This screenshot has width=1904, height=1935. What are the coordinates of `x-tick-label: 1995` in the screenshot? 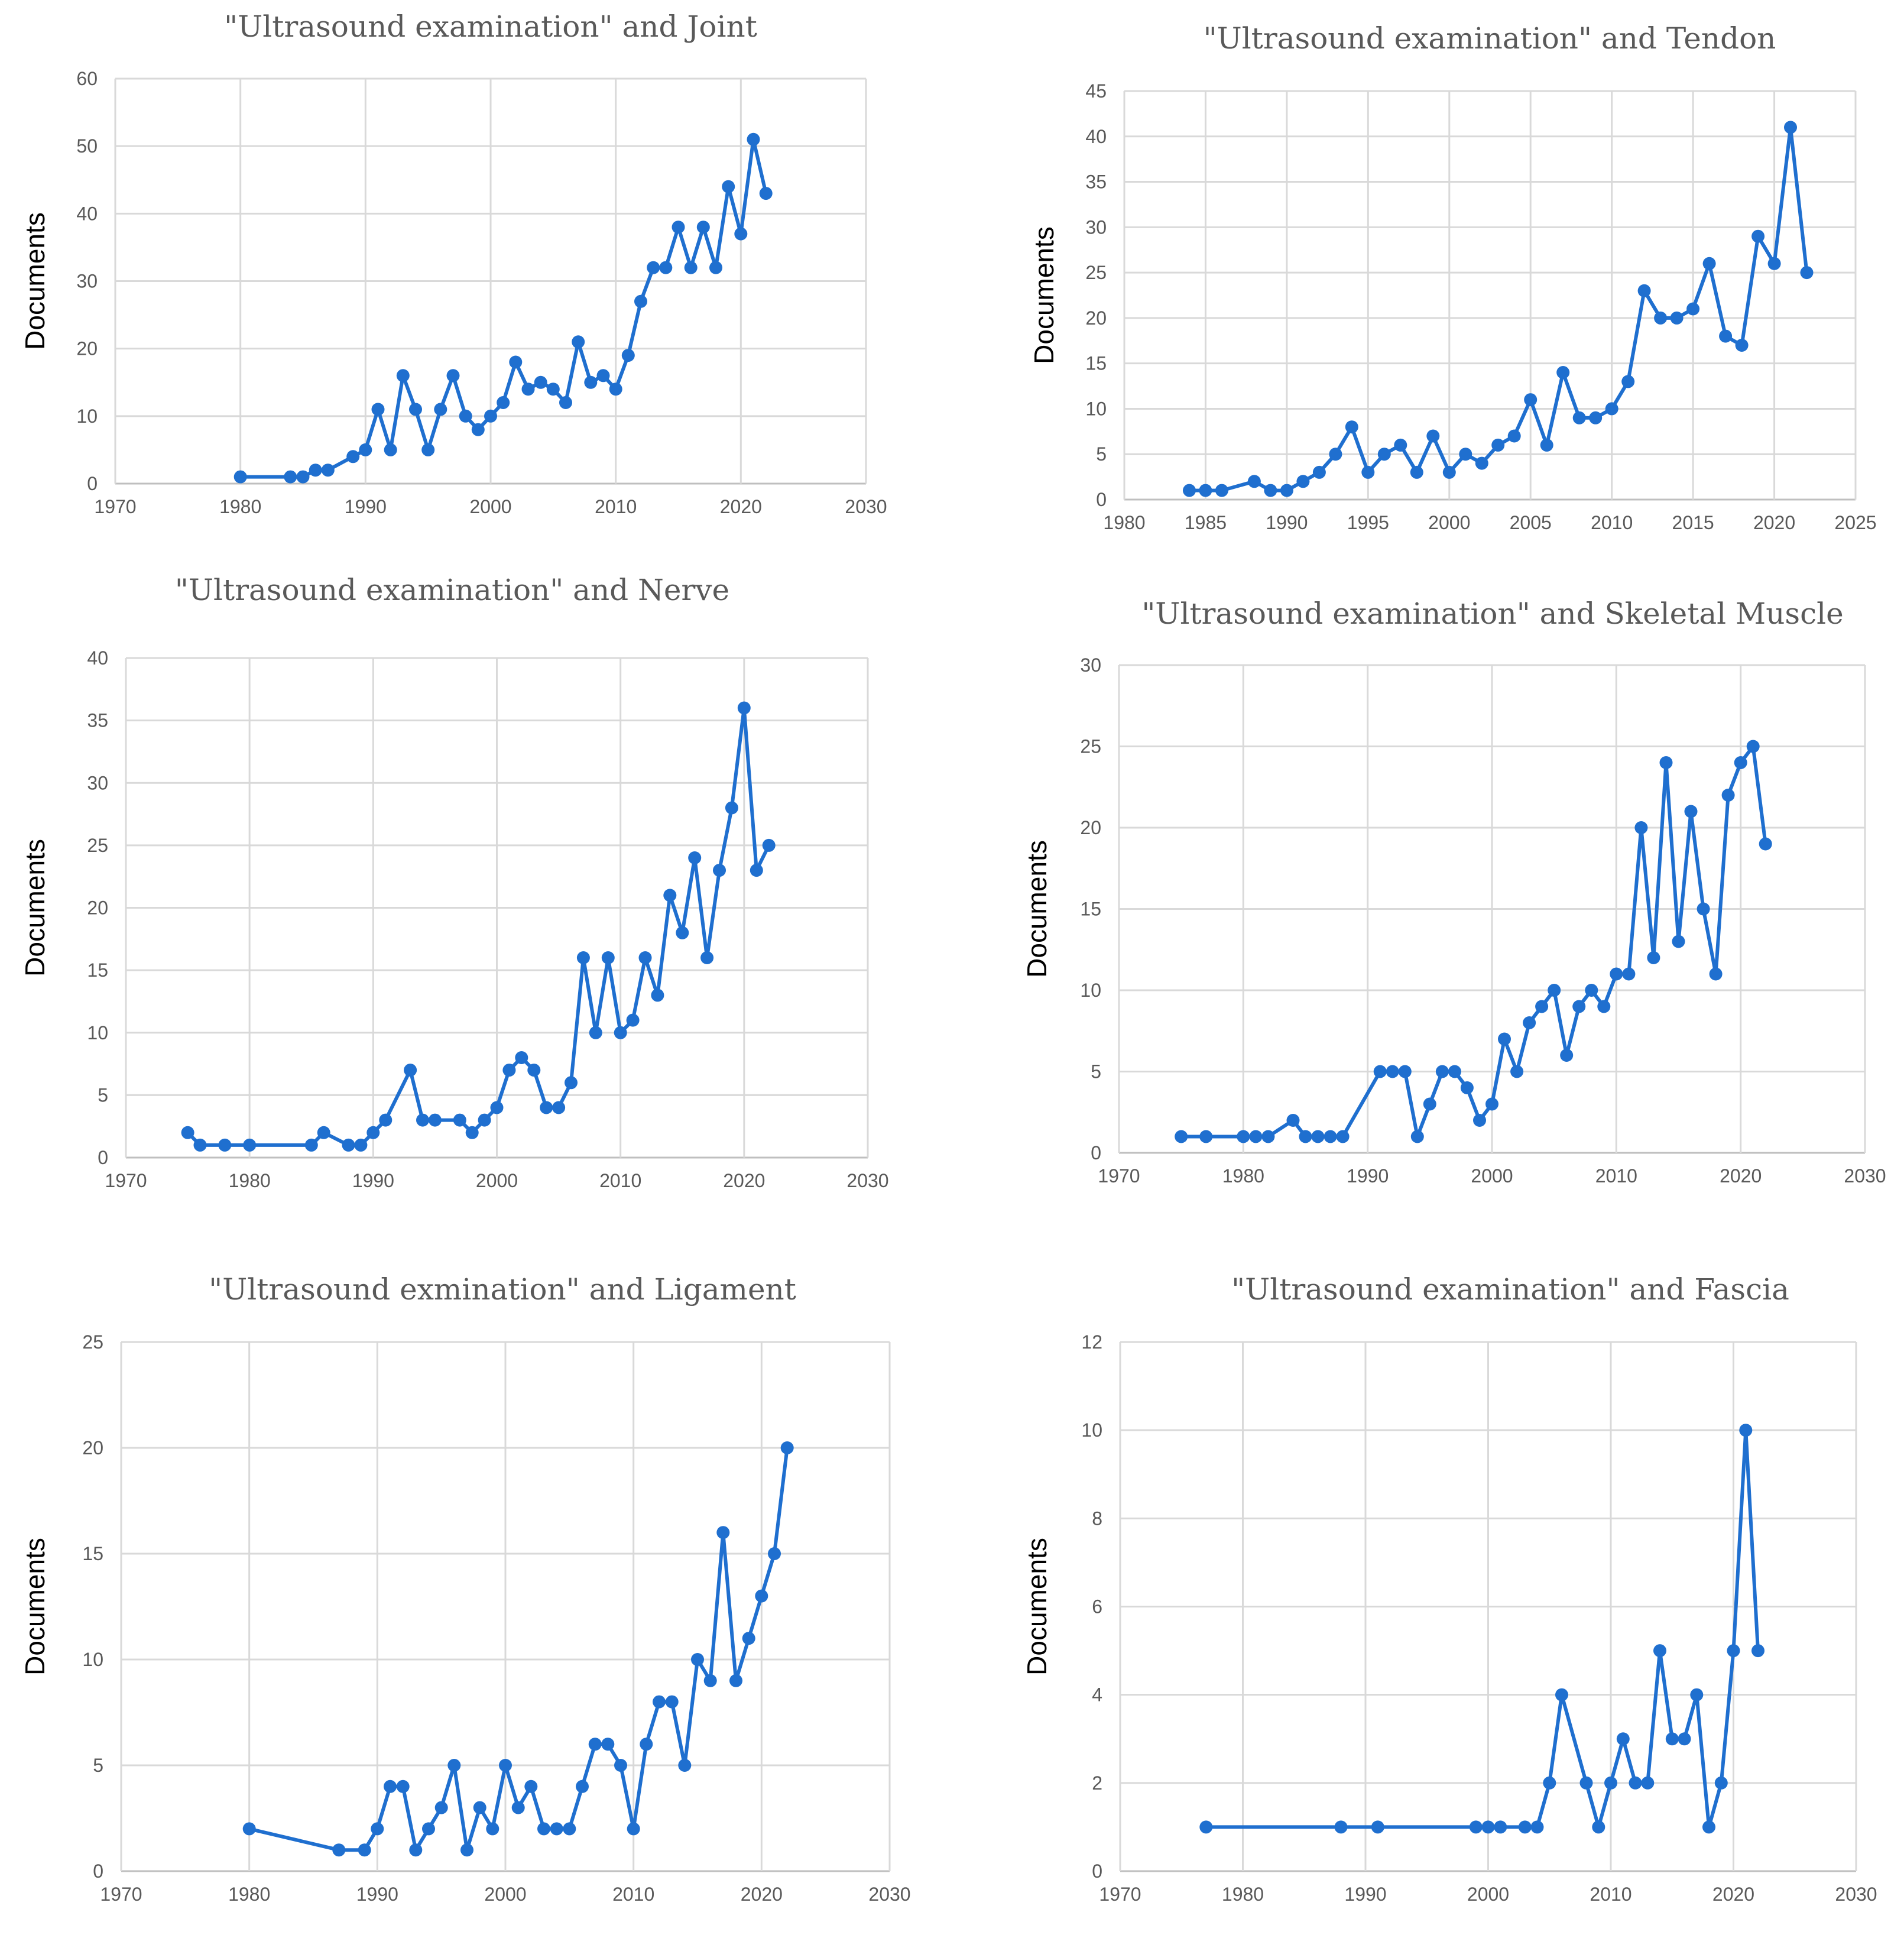 It's located at (1368, 522).